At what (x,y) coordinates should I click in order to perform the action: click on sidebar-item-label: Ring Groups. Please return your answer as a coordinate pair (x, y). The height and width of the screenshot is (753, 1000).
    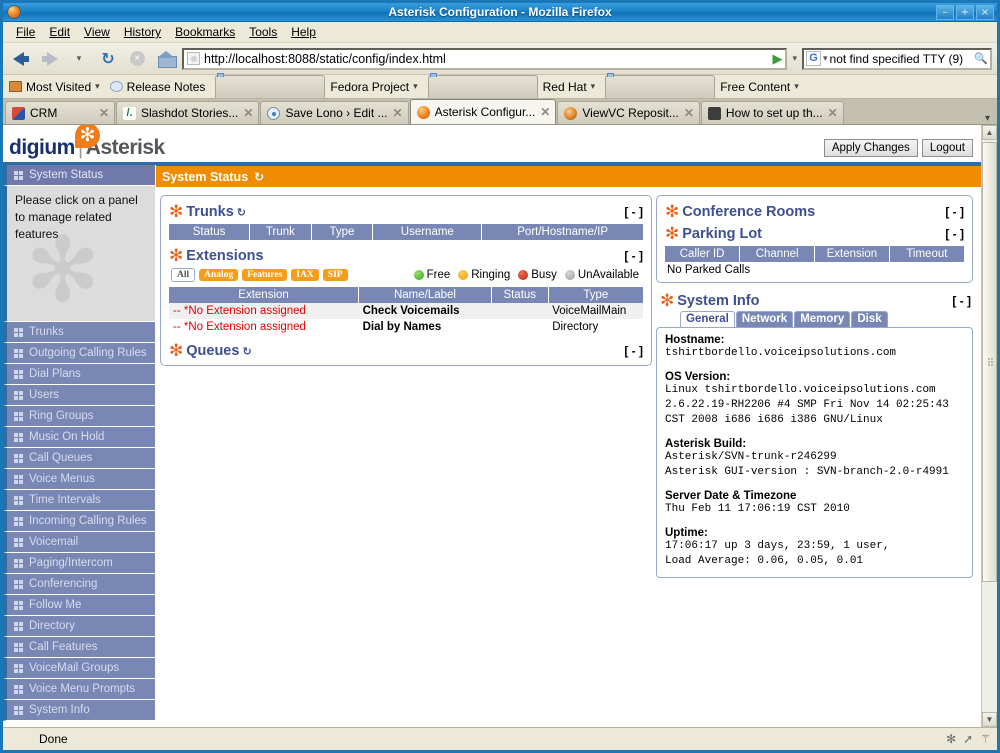
    Looking at the image, I should click on (61, 416).